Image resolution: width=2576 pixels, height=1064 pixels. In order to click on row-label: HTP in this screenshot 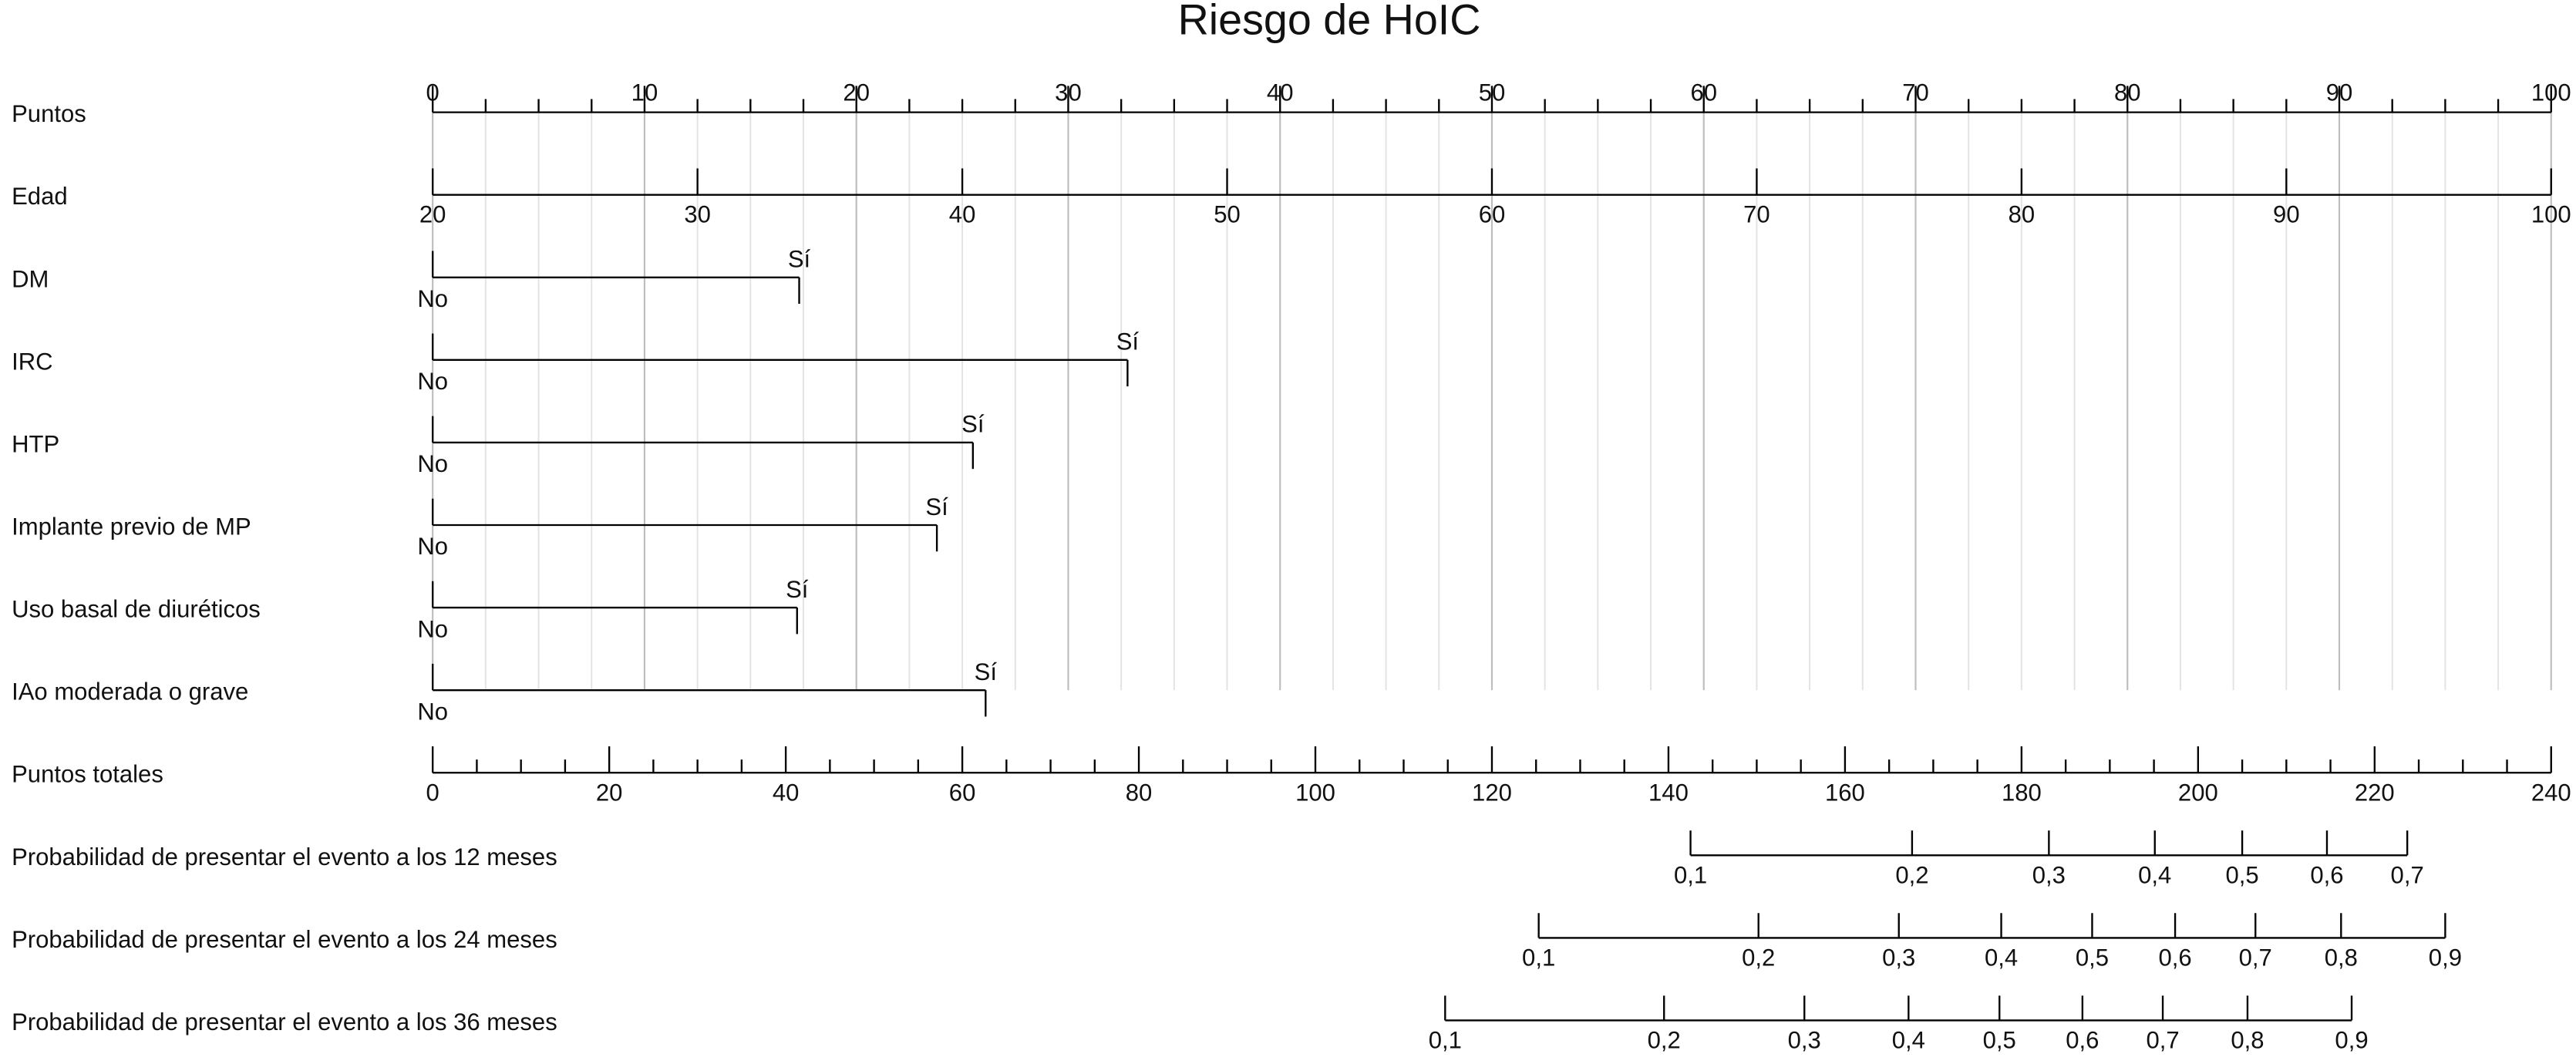, I will do `click(36, 444)`.